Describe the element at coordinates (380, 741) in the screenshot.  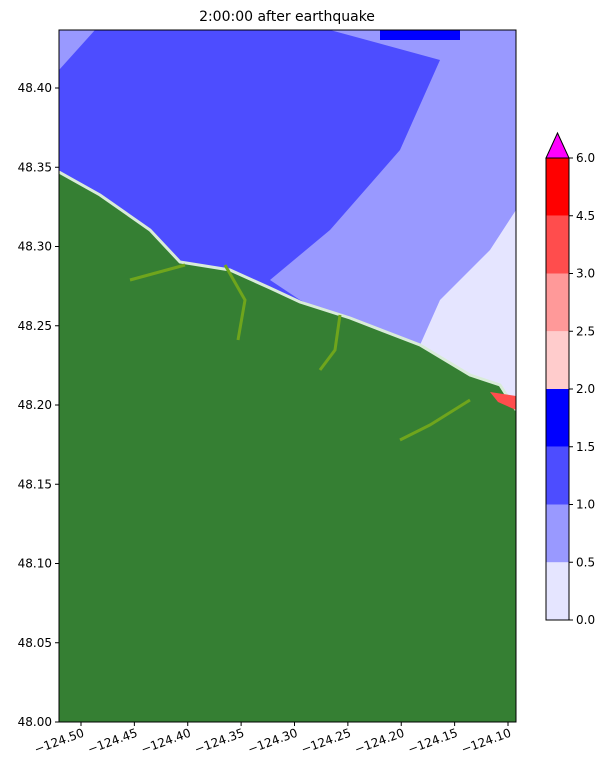
I see `x-tick-label: −124.20` at that location.